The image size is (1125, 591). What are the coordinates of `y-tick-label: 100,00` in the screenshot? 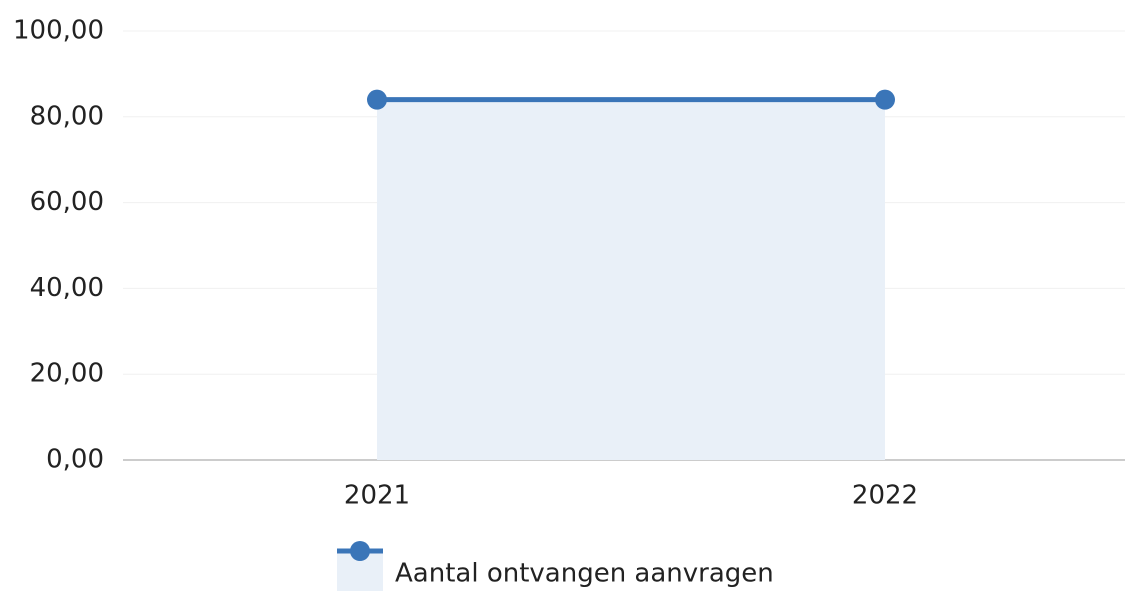 It's located at (58, 31).